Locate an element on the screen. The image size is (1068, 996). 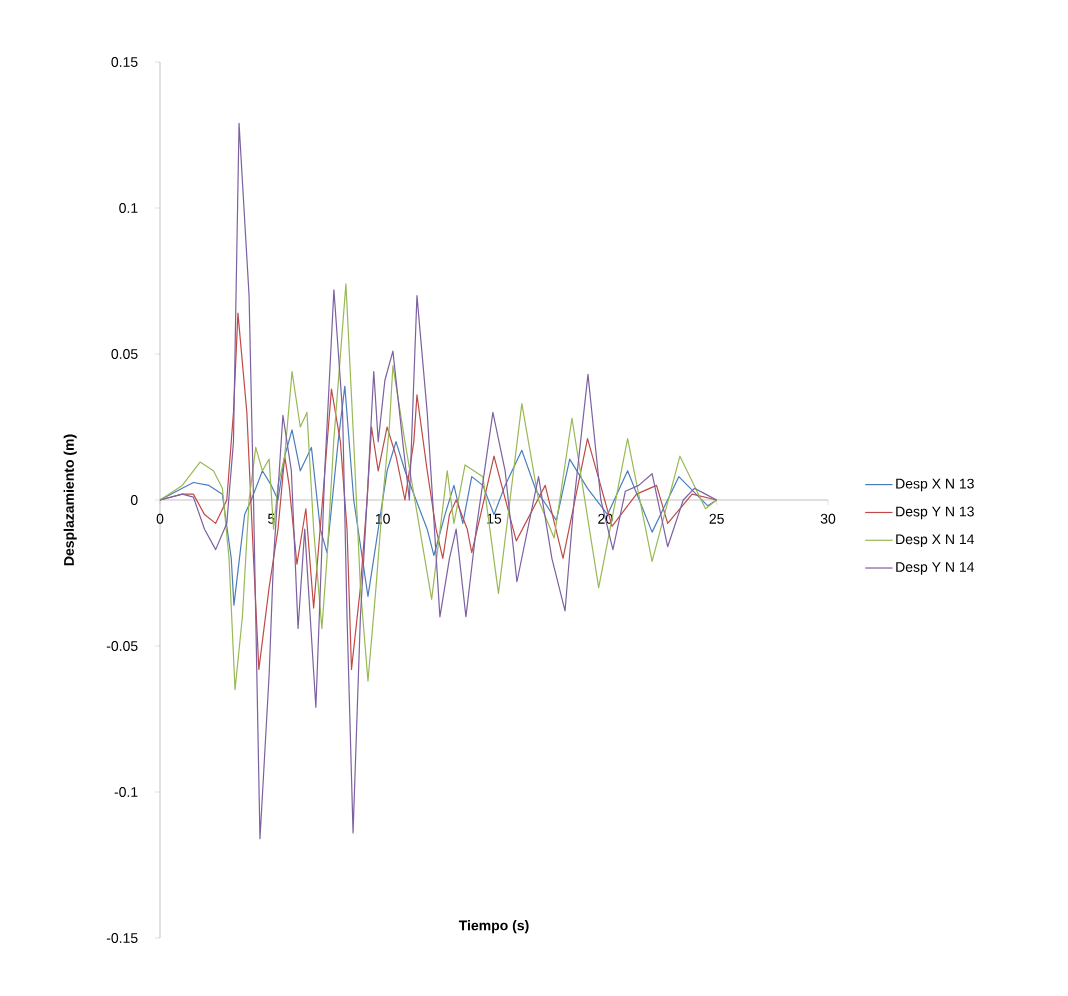
x-tick-label: 30 is located at coordinates (828, 518).